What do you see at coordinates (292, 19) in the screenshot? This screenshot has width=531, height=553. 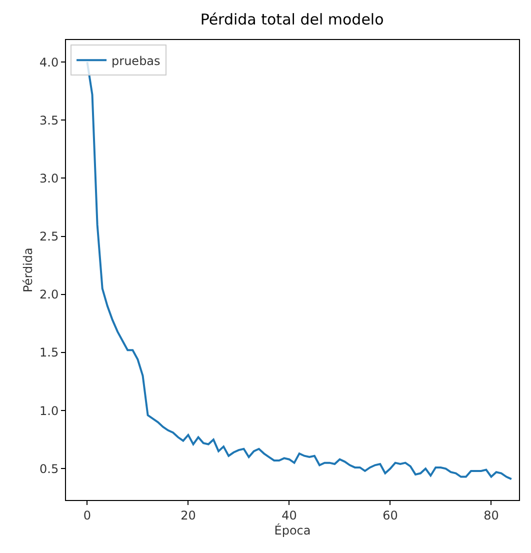 I see `chart-title: Pérdida total del modelo` at bounding box center [292, 19].